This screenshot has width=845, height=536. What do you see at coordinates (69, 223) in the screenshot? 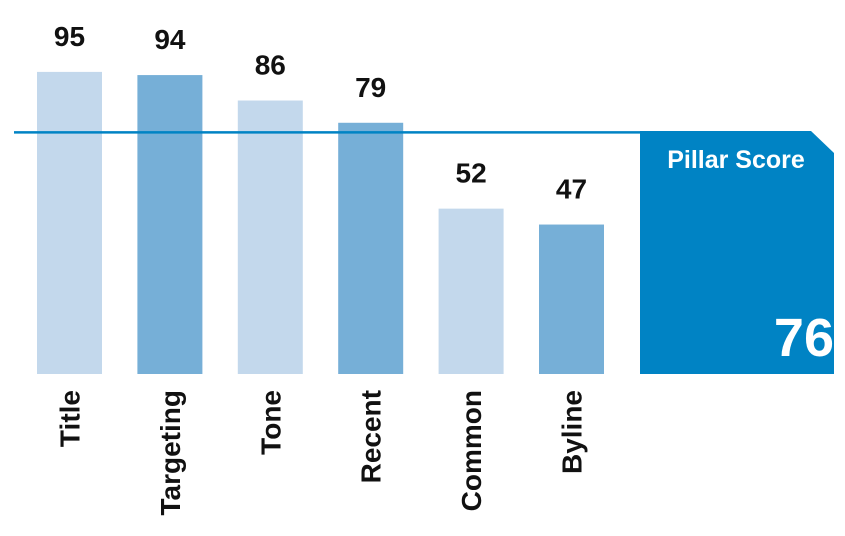
I see `bar-title` at bounding box center [69, 223].